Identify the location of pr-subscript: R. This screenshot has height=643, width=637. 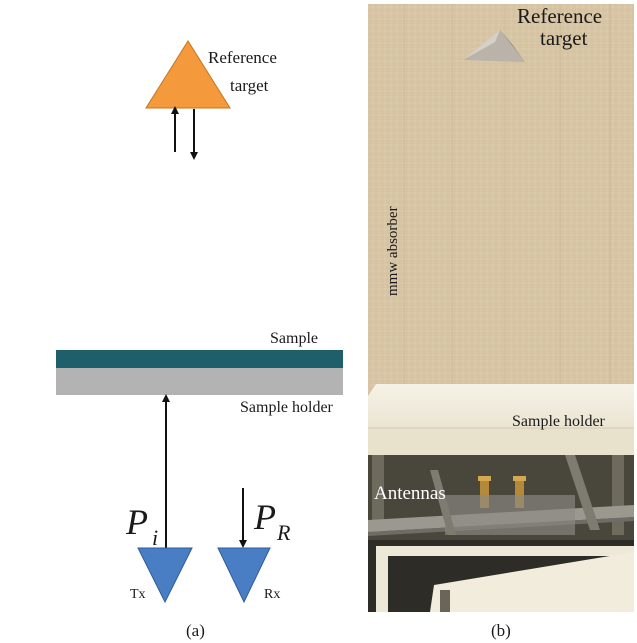
(283, 532).